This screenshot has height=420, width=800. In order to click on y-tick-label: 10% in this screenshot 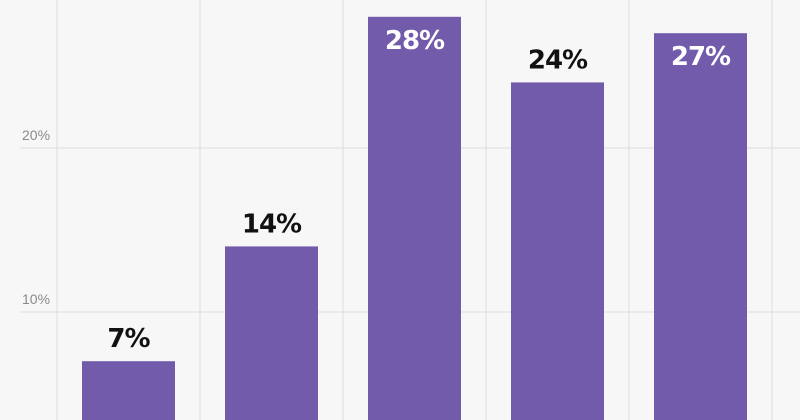, I will do `click(36, 299)`.